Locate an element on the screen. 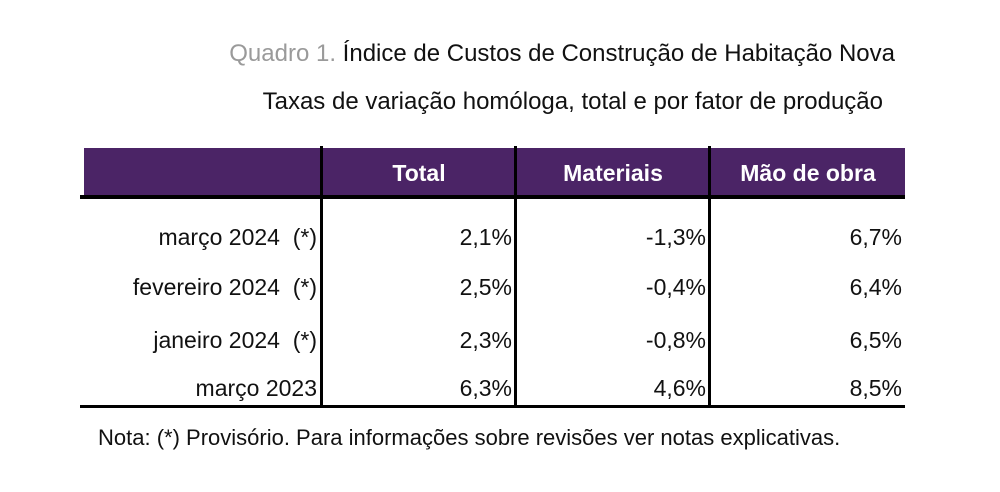 This screenshot has width=1000, height=492. cell-mao-de-obra: 8,5% is located at coordinates (875, 388).